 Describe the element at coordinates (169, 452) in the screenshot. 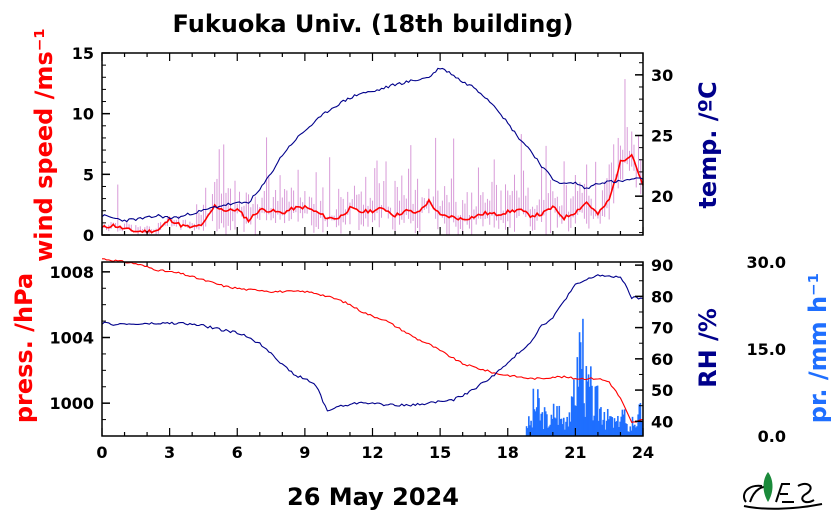

I see `x-tick-label: 3` at that location.